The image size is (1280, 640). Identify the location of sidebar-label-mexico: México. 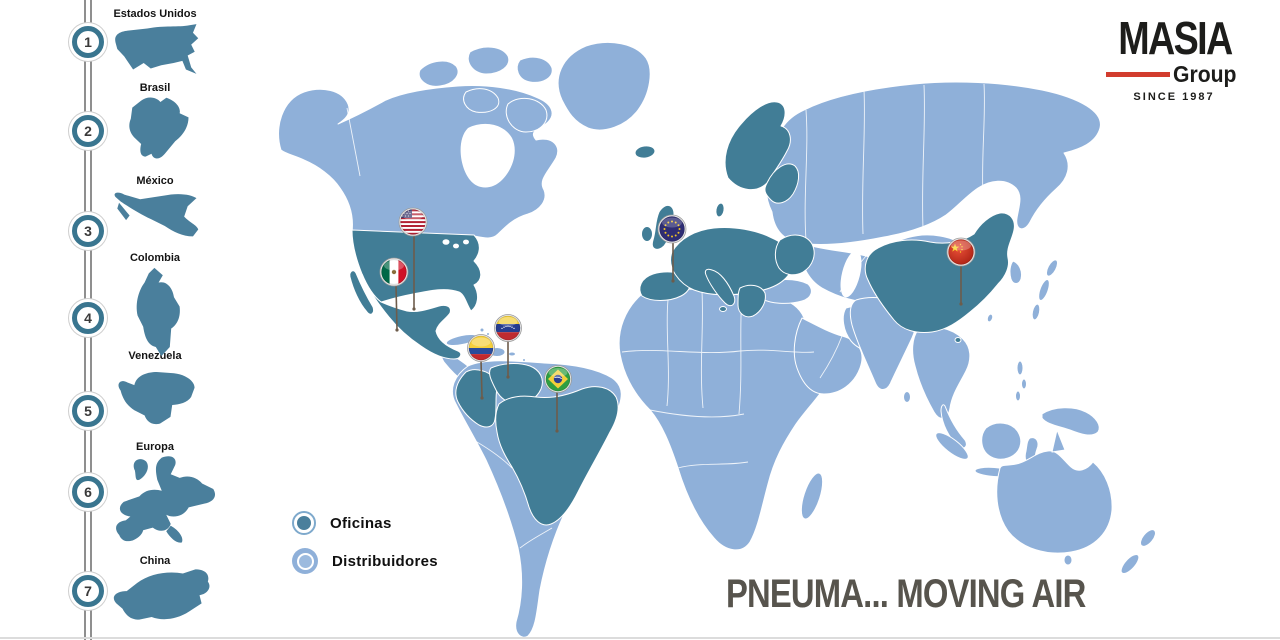
(155, 181).